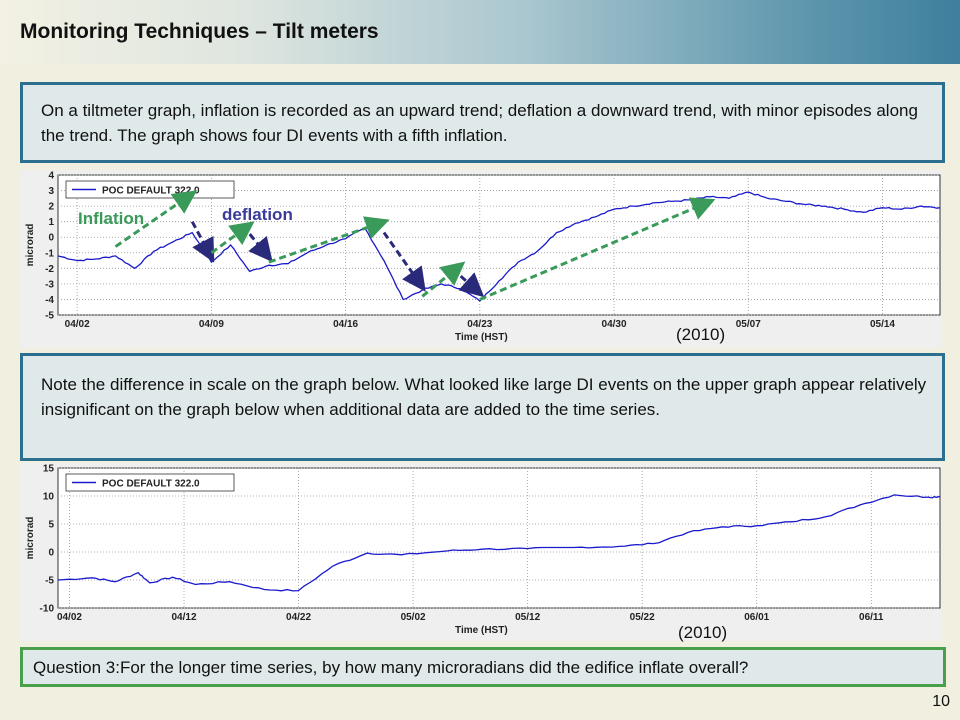  Describe the element at coordinates (499, 543) in the screenshot. I see `series-line` at that location.